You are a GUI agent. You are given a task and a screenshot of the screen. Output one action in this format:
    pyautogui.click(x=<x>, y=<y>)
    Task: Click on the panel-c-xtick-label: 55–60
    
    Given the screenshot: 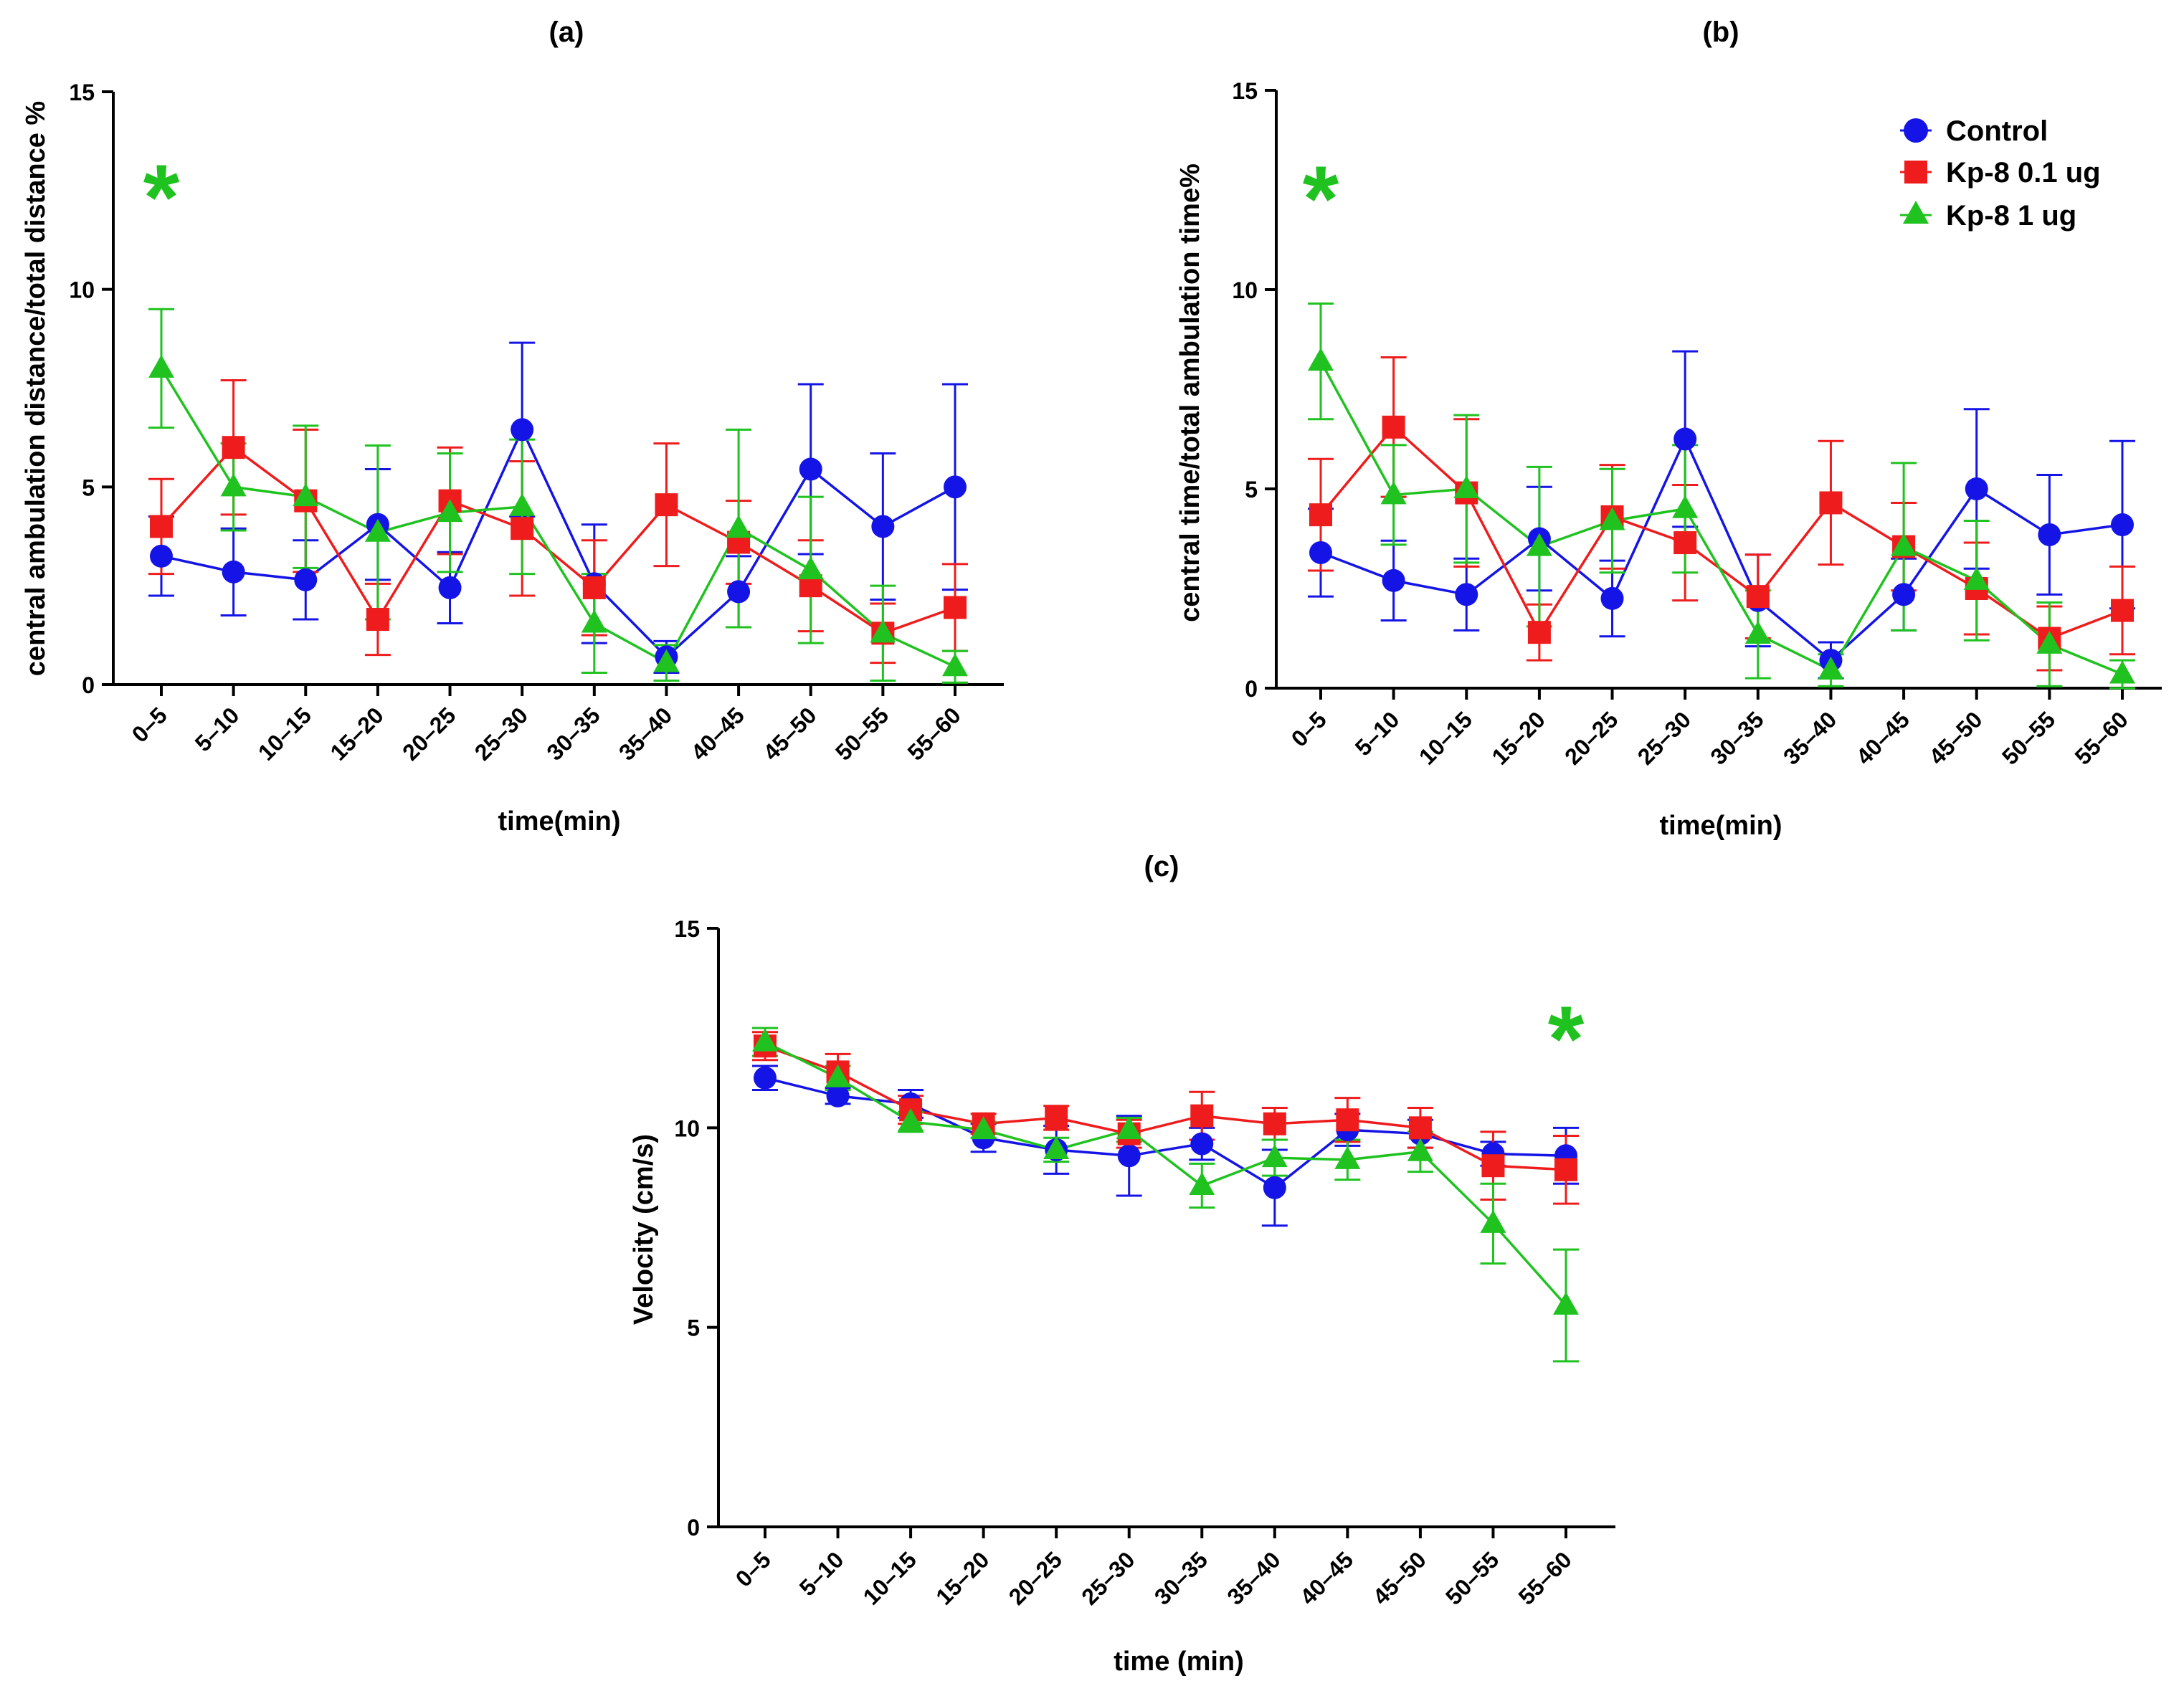 What is the action you would take?
    pyautogui.click(x=1545, y=1577)
    